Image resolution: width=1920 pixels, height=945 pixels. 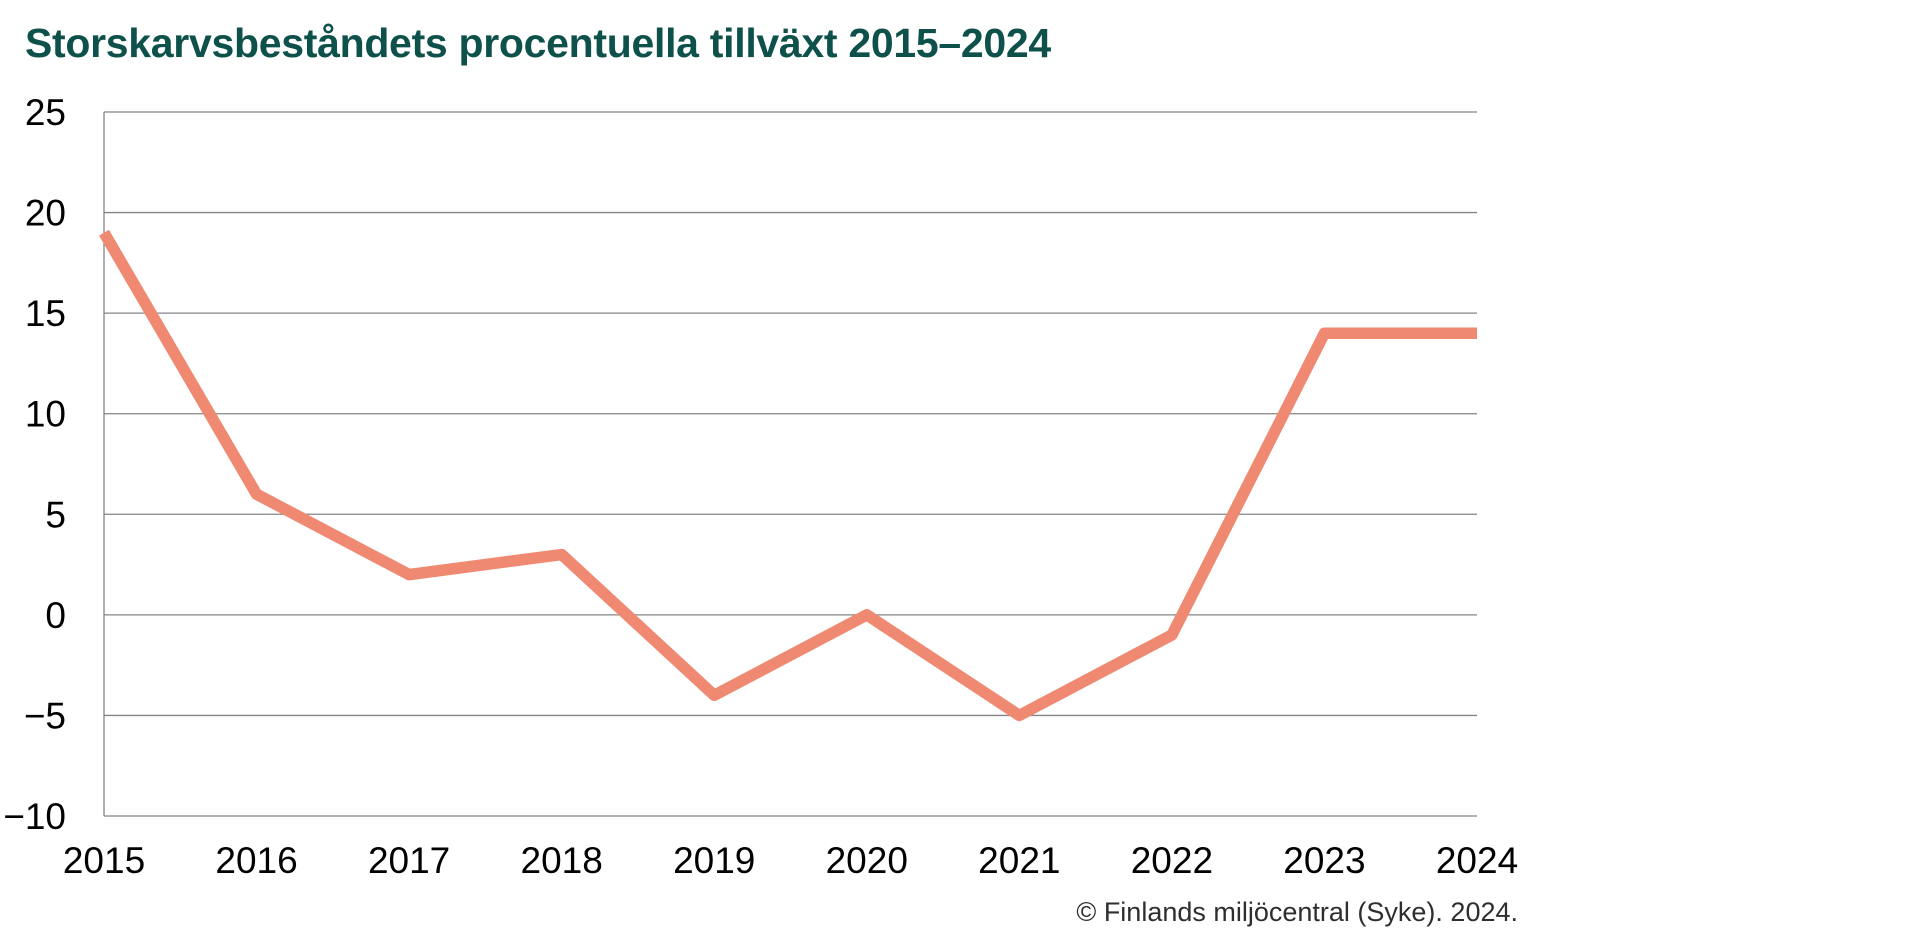 What do you see at coordinates (562, 860) in the screenshot?
I see `x-tick-label: 2018` at bounding box center [562, 860].